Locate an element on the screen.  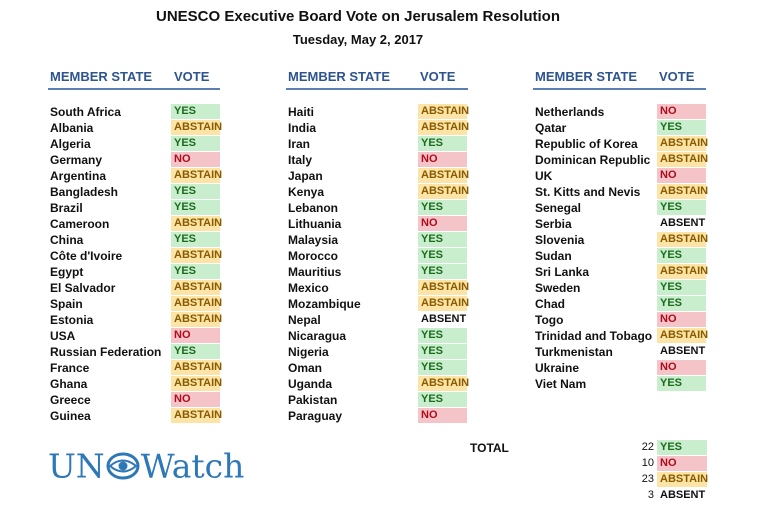
member-state-name: Qatar is located at coordinates (551, 128).